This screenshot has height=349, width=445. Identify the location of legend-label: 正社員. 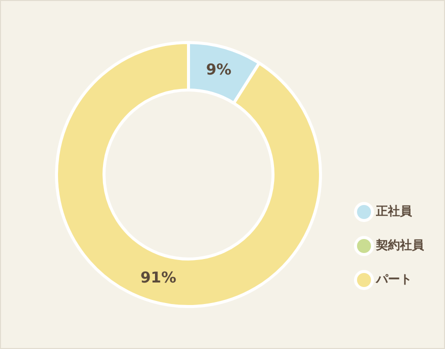
(394, 211).